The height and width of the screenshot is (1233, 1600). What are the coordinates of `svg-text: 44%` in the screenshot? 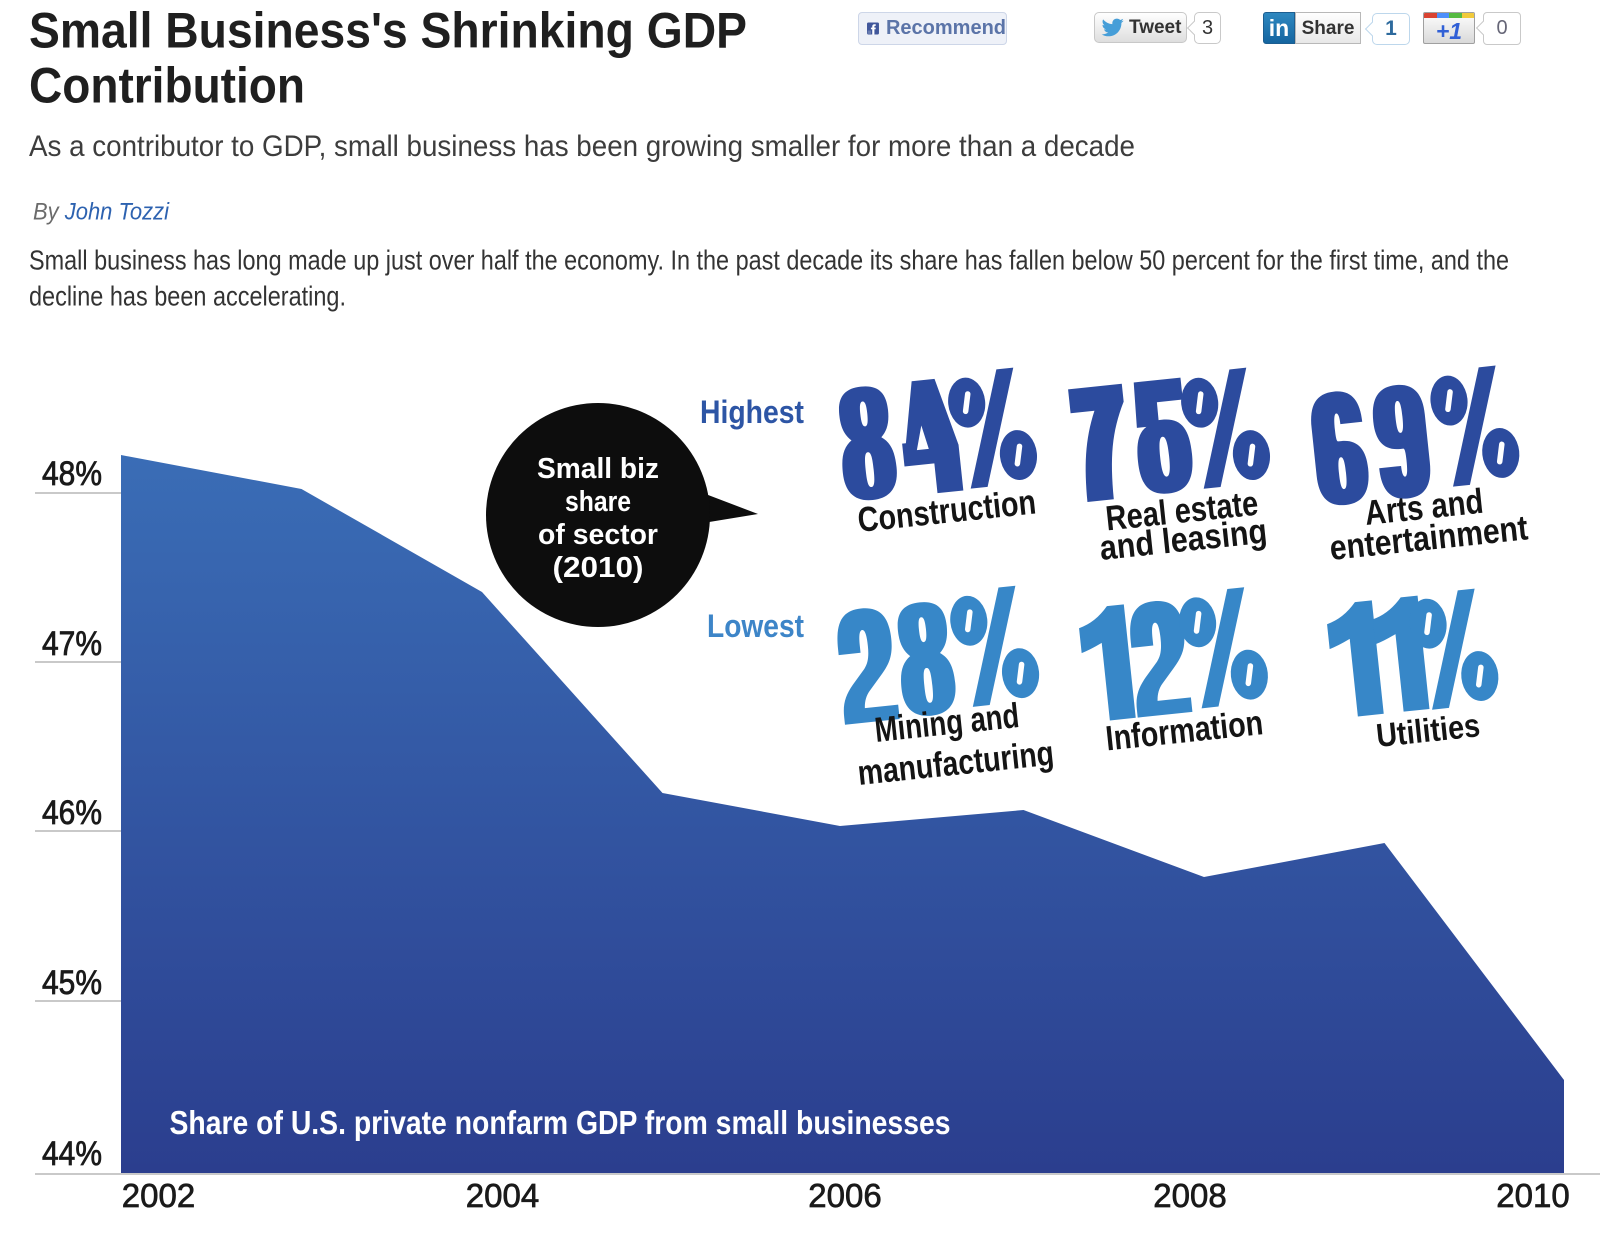 It's located at (72, 1154).